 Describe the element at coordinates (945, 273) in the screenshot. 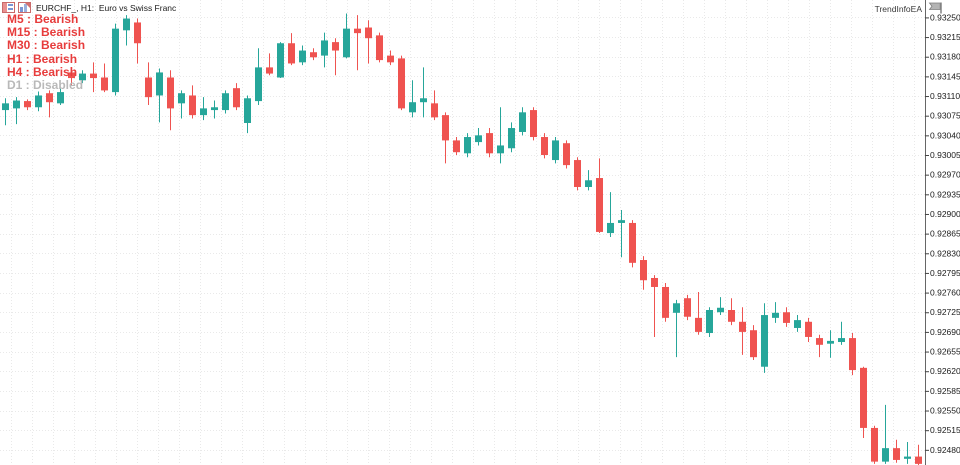

I see `price-label: 0.92795` at that location.